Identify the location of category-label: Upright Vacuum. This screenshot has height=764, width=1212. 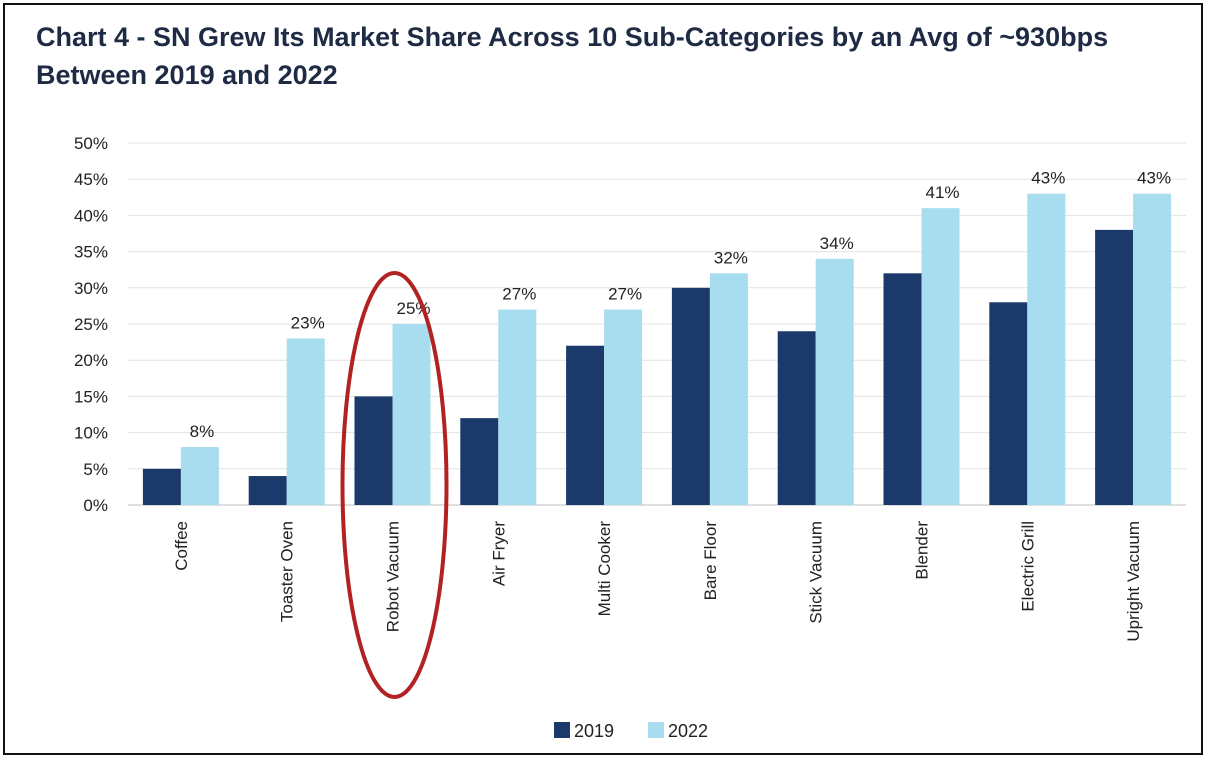
(1133, 581).